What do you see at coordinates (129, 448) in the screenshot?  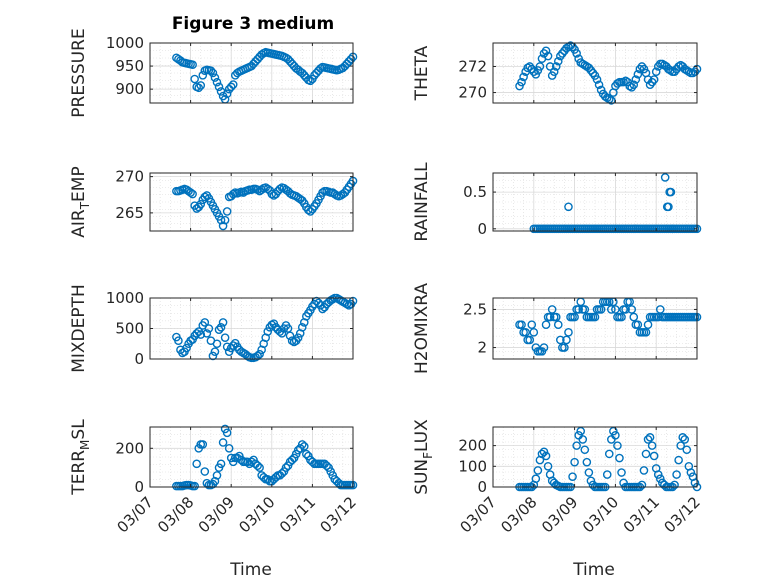 I see `y-tick-label: 200` at bounding box center [129, 448].